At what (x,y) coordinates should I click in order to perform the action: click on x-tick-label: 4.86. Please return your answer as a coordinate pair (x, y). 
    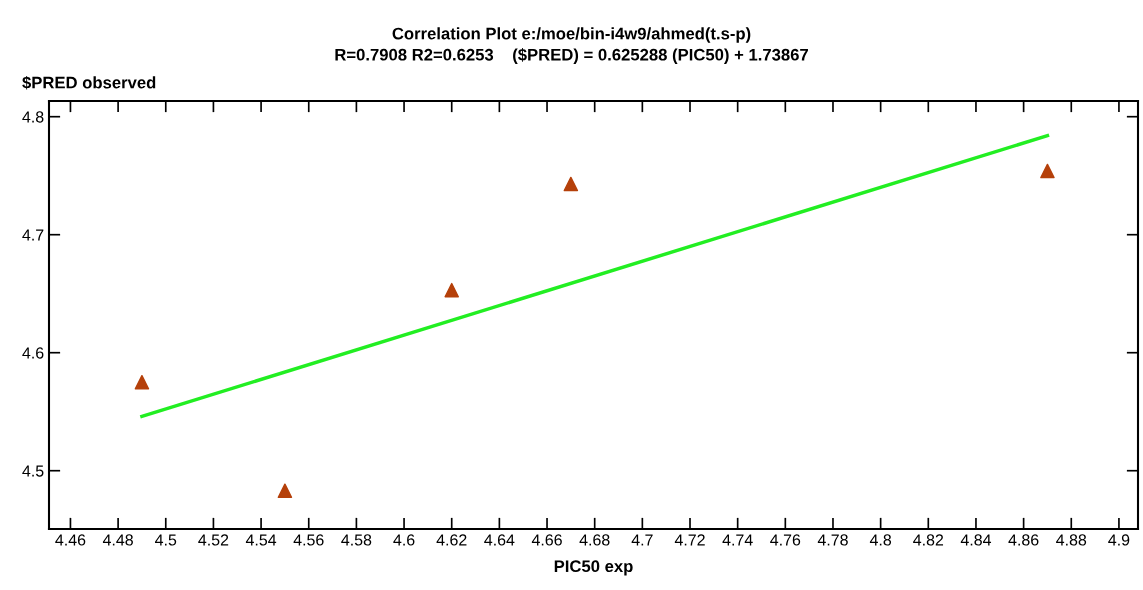
    Looking at the image, I should click on (1023, 540).